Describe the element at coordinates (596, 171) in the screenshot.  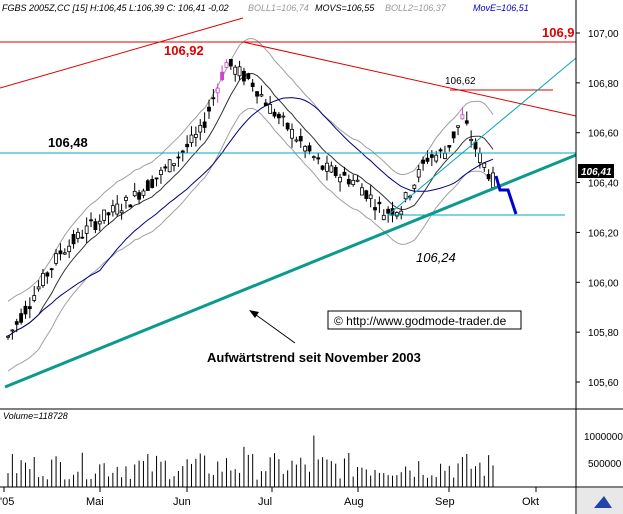
I see `last-price-box` at that location.